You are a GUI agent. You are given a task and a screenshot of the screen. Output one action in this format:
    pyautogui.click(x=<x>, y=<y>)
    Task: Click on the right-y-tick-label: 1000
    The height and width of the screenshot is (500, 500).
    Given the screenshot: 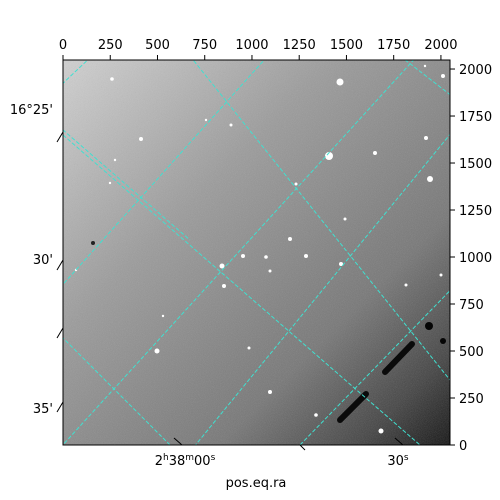 What is the action you would take?
    pyautogui.click(x=475, y=258)
    